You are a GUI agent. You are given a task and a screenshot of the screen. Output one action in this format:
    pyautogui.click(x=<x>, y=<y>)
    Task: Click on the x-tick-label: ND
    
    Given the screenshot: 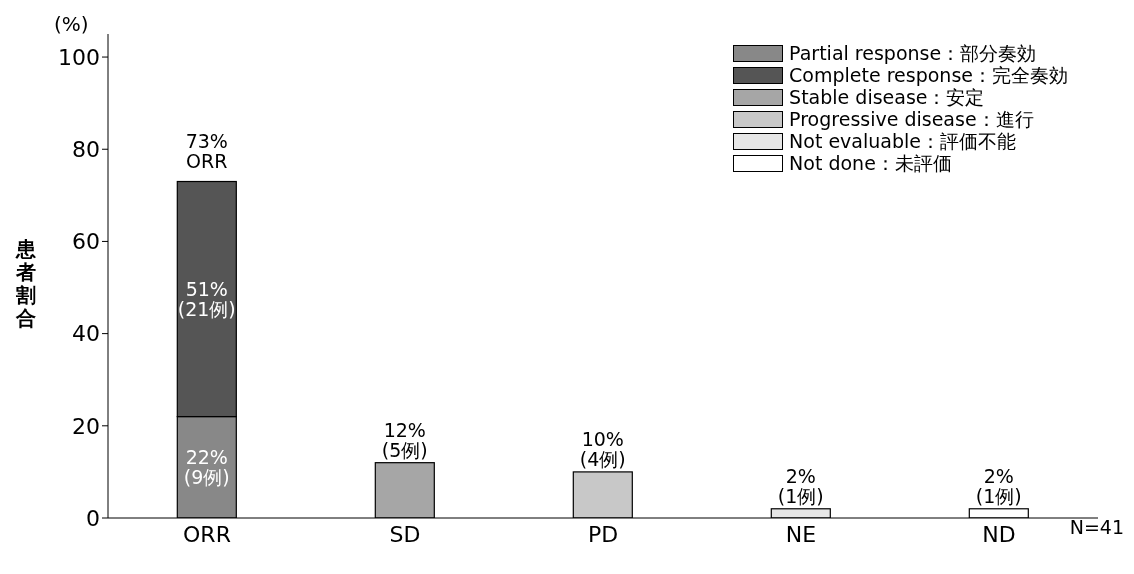 What is the action you would take?
    pyautogui.click(x=999, y=534)
    